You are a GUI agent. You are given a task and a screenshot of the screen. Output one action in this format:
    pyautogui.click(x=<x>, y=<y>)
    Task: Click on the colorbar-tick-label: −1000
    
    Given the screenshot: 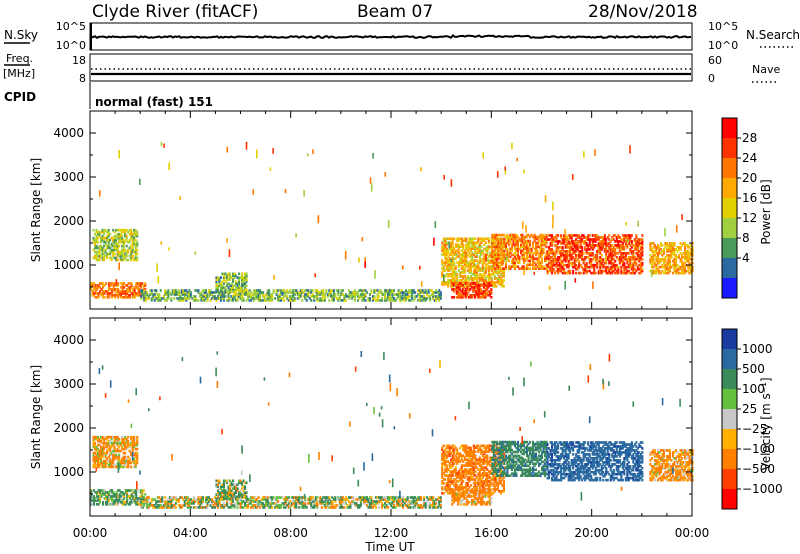 What is the action you would take?
    pyautogui.click(x=762, y=489)
    